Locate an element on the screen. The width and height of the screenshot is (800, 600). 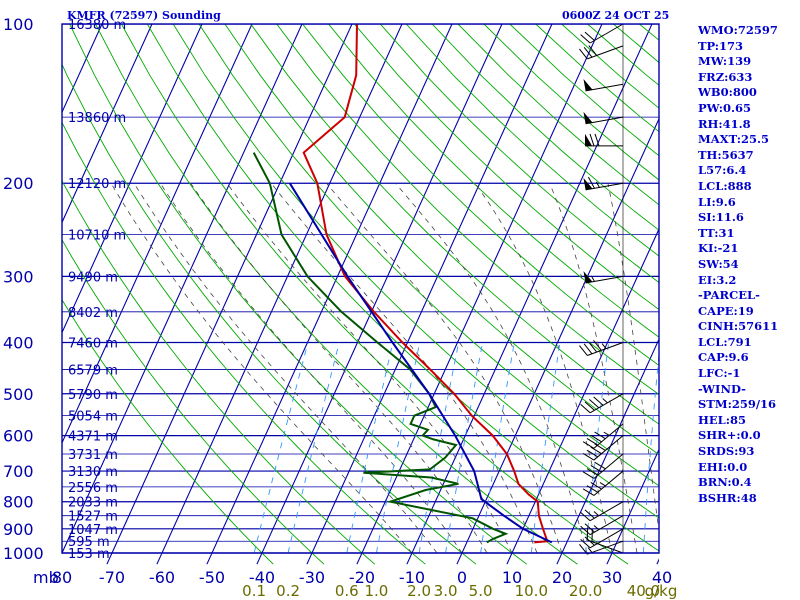
index-item: STM:259/16 is located at coordinates (737, 404).